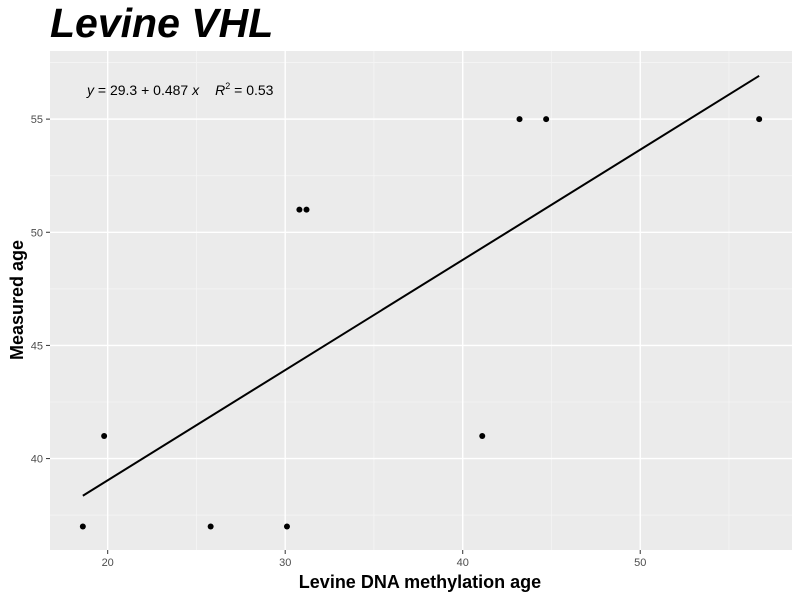 This screenshot has width=800, height=600. What do you see at coordinates (640, 563) in the screenshot?
I see `x-tick-label: 50` at bounding box center [640, 563].